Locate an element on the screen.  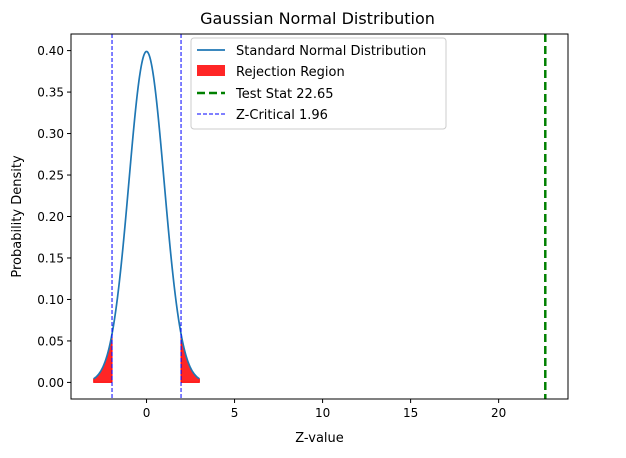
legend-label-z-critical: Z-Critical 1.96 is located at coordinates (282, 115).